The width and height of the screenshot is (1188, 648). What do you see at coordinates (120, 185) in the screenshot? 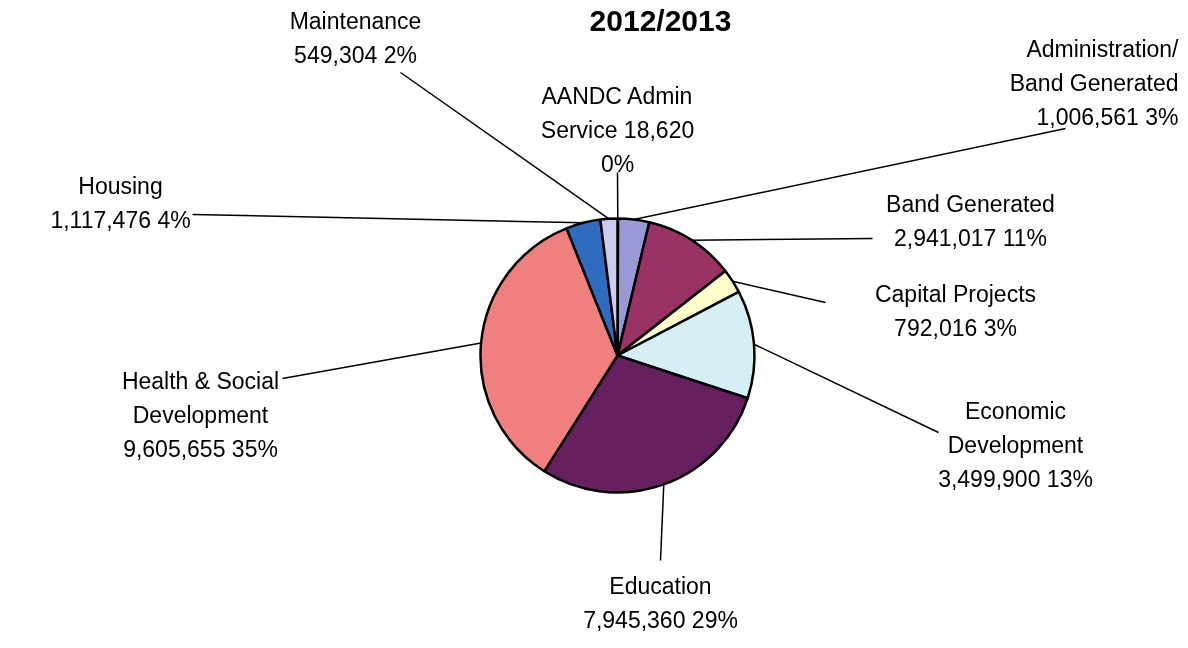
I see `slice-label: Housing` at bounding box center [120, 185].